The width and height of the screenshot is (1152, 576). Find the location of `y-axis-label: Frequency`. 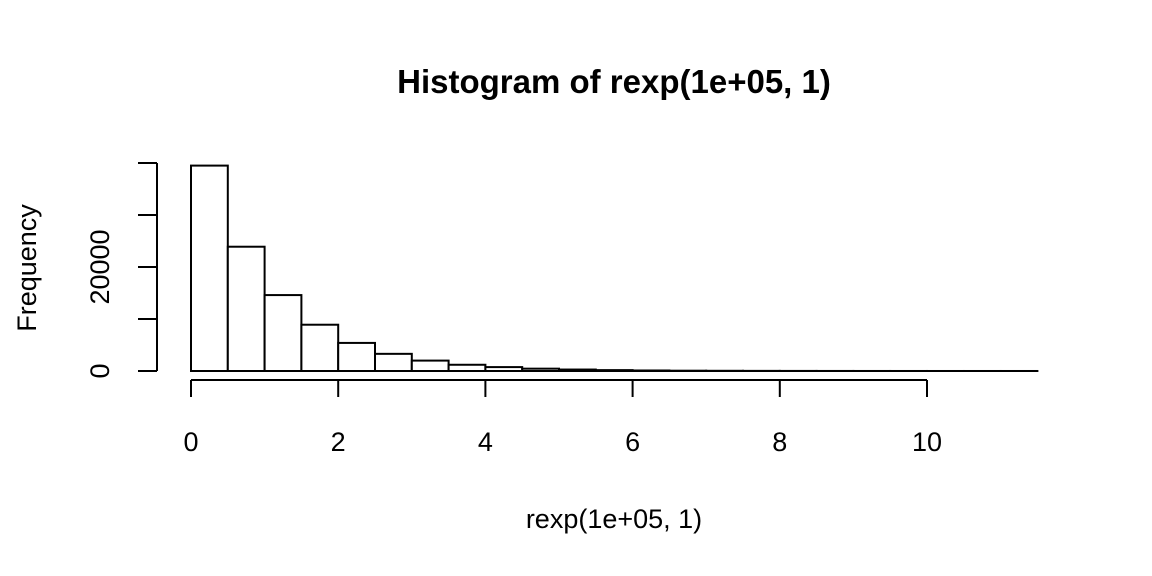

y-axis-label: Frequency is located at coordinates (27, 268).